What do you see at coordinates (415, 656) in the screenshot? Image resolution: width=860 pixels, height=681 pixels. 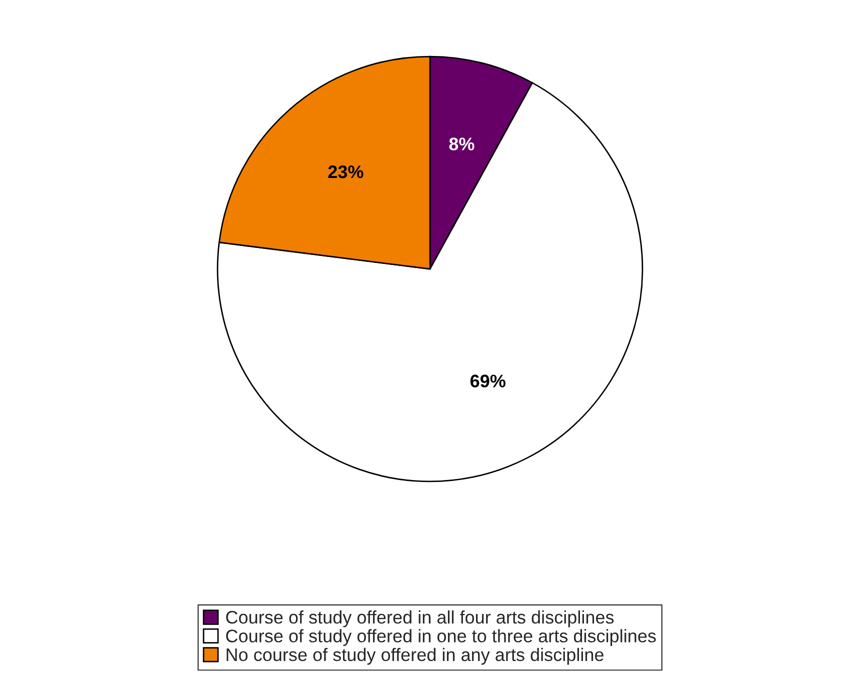 I see `legend-label: No course of study offered in any arts discipline` at bounding box center [415, 656].